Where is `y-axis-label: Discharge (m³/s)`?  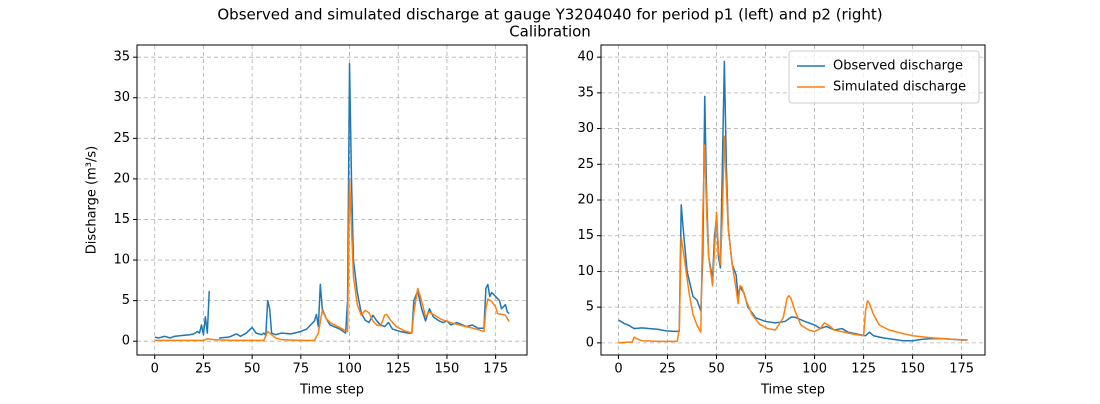 y-axis-label: Discharge (m³/s) is located at coordinates (92, 200).